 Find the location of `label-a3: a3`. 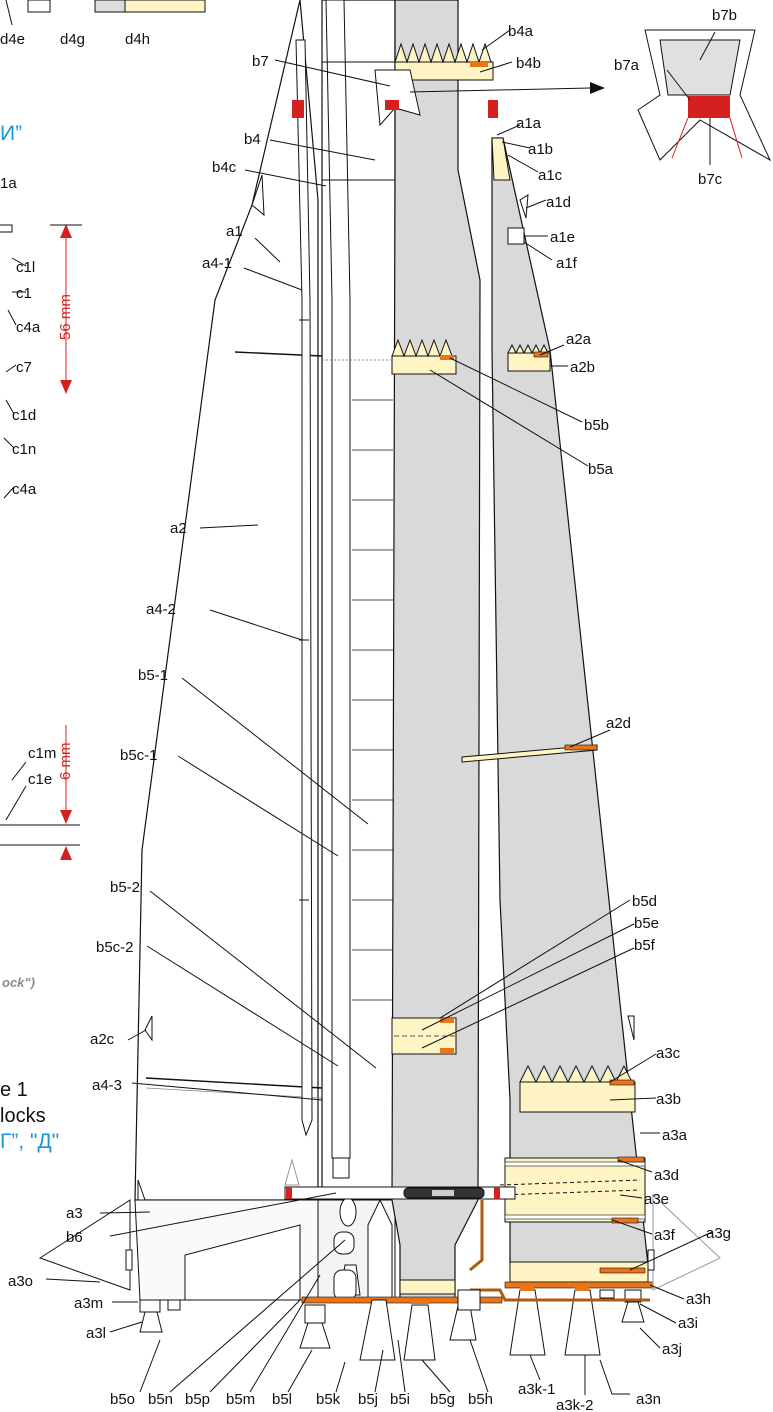

label-a3: a3 is located at coordinates (74, 1213).